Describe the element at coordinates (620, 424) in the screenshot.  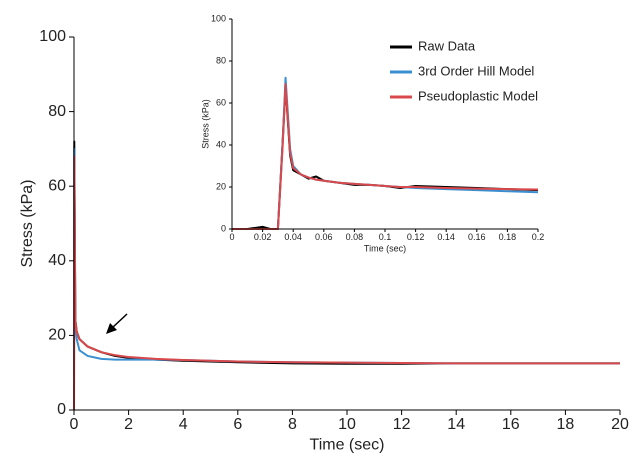
I see `x-tick-label: 20` at that location.